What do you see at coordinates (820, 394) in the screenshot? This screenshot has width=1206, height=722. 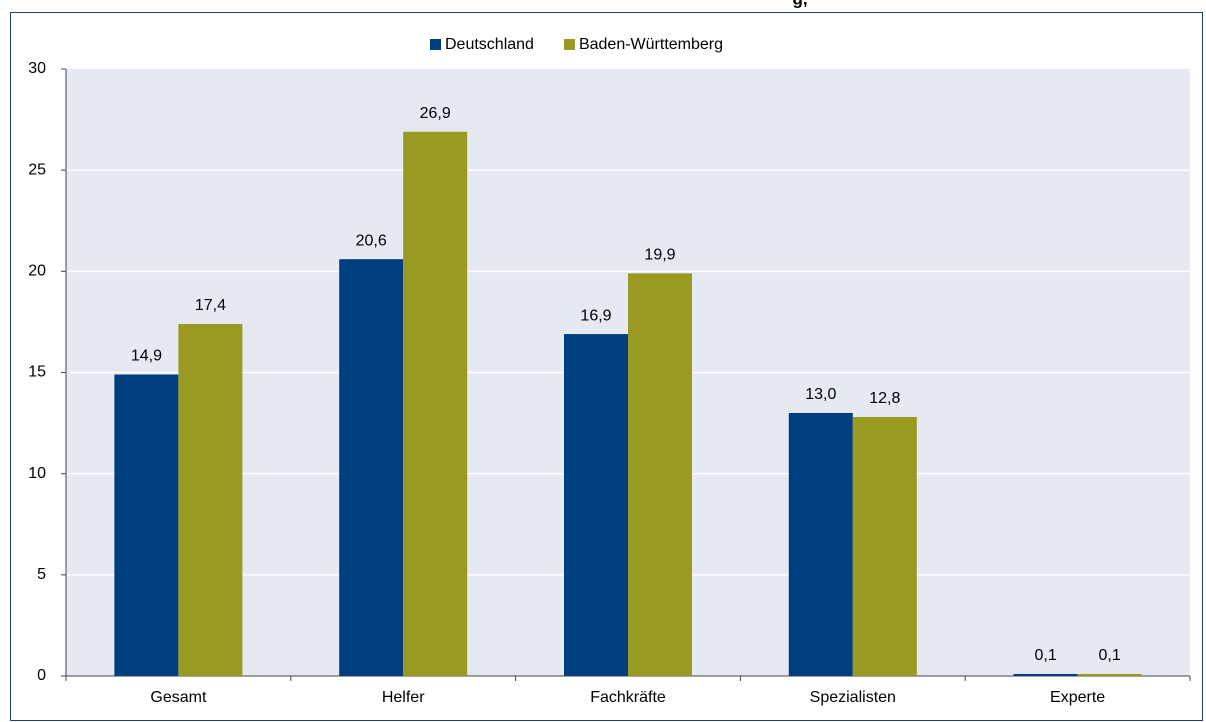 I see `value-label: 13,0` at bounding box center [820, 394].